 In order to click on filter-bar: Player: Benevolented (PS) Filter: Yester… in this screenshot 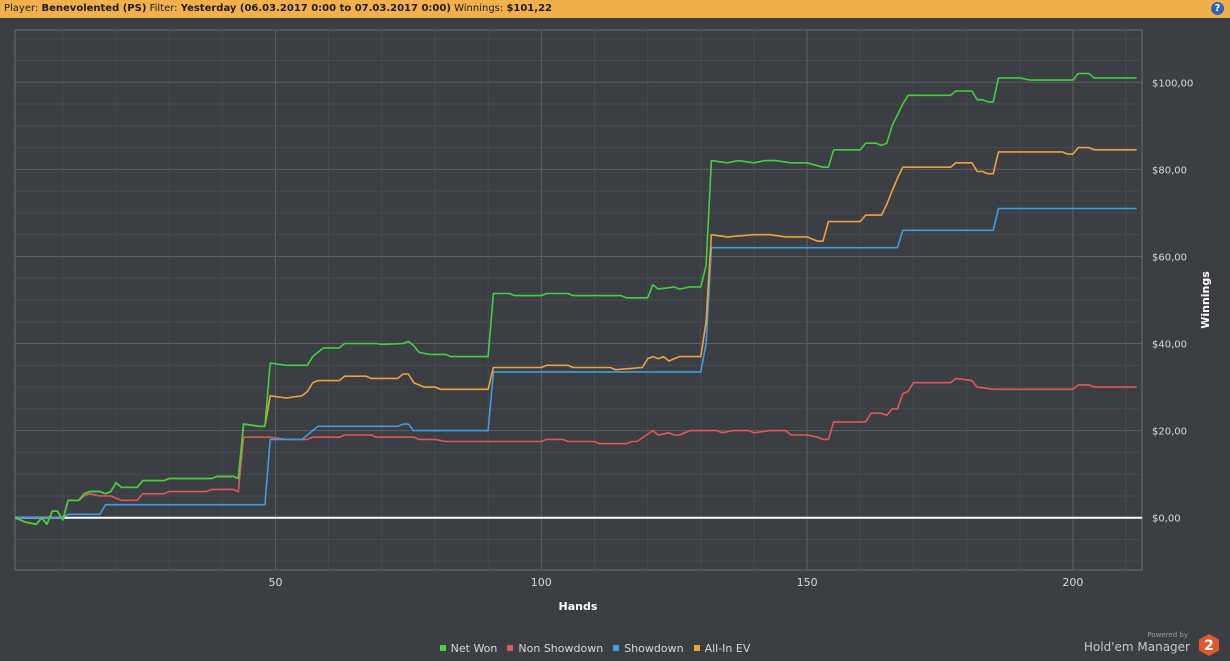, I will do `click(615, 9)`.